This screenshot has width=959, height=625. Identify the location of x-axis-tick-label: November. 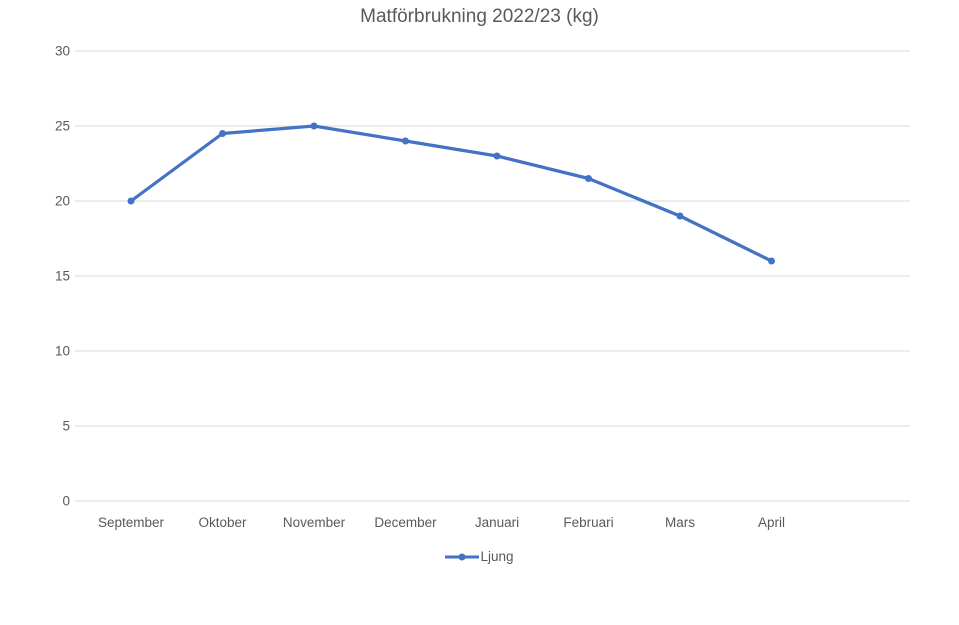
(314, 522).